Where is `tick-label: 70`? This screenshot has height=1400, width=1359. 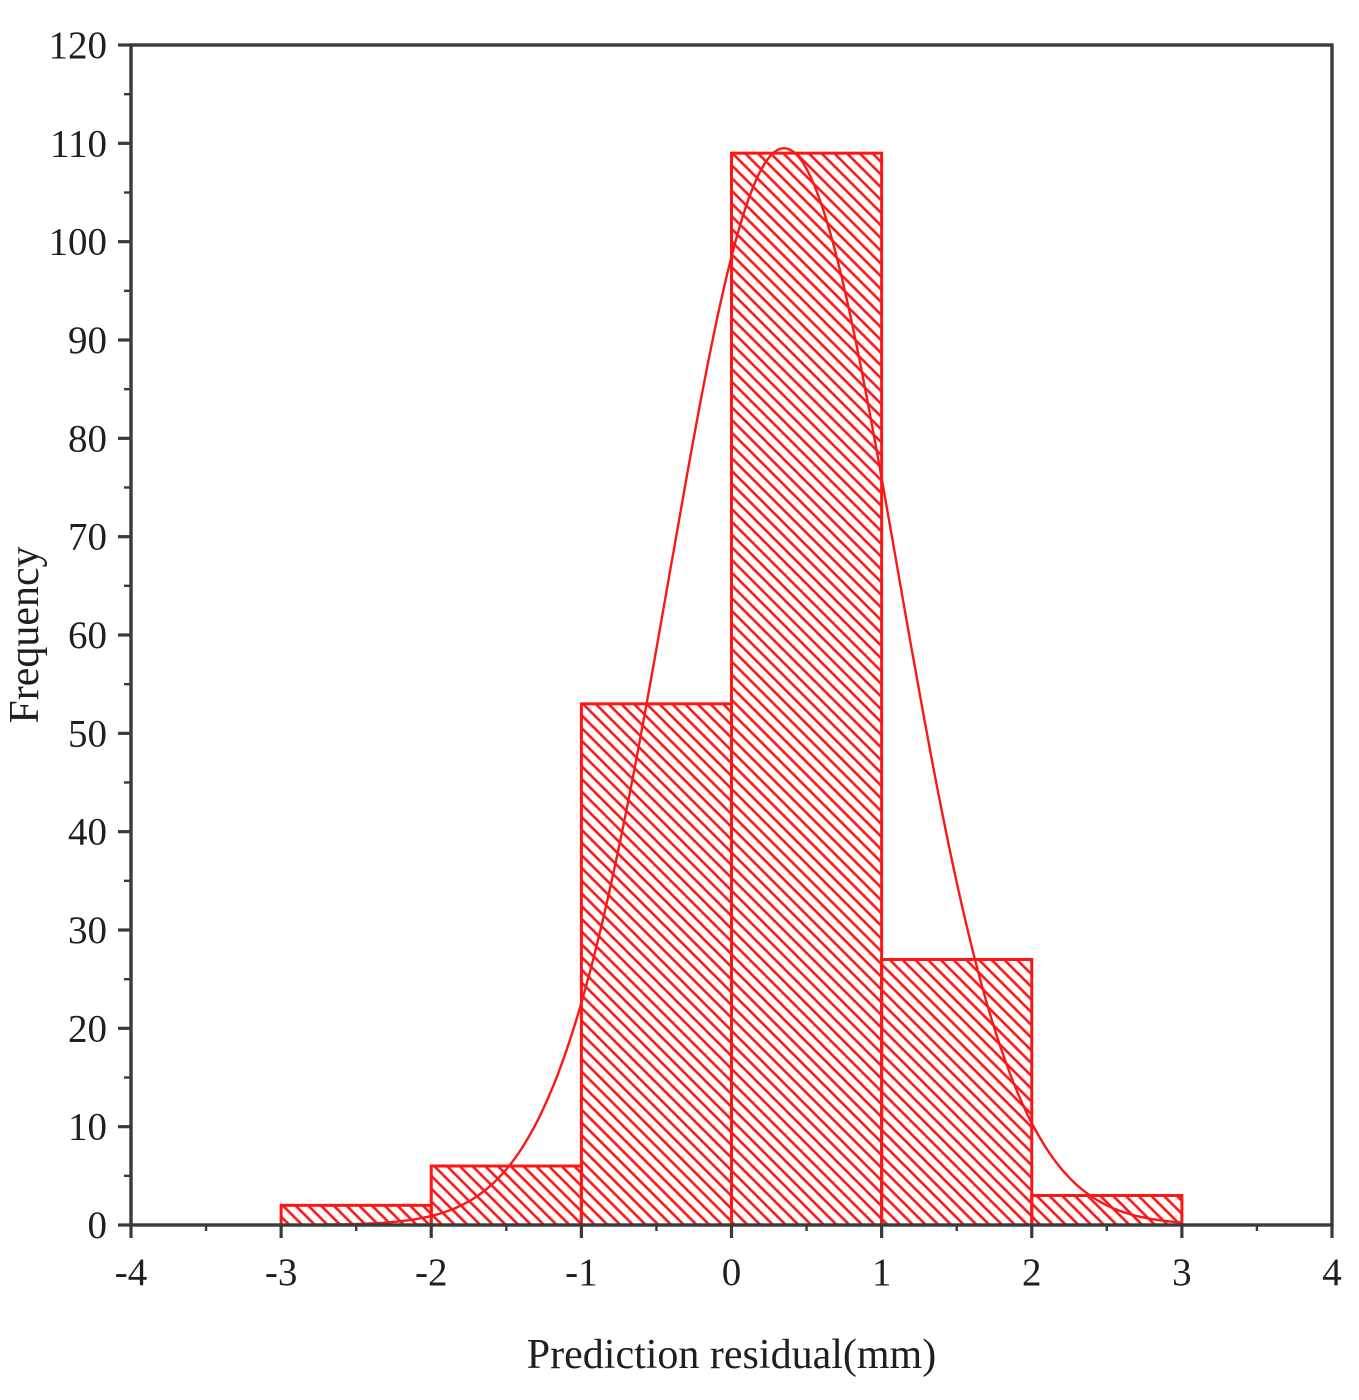
tick-label: 70 is located at coordinates (87, 537).